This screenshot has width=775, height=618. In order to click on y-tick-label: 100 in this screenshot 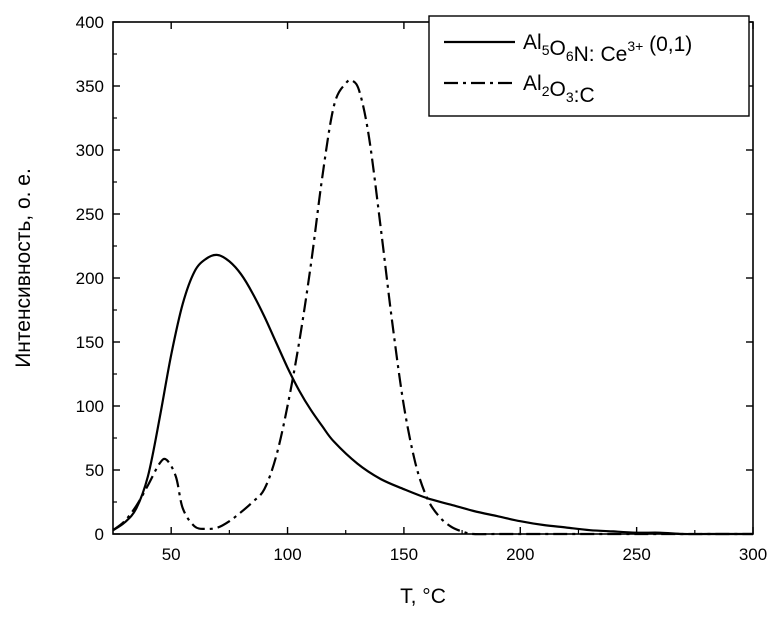, I will do `click(90, 406)`.